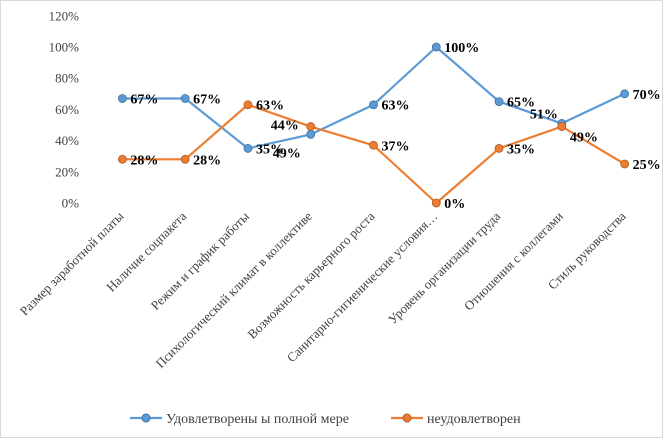  I want to click on y-tick-label: 120%, so click(64, 15).